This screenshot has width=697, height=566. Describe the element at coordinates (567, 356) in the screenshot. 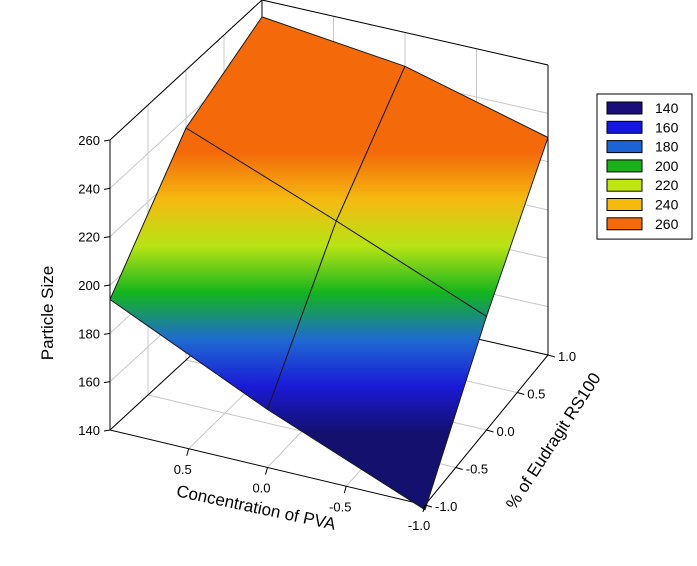

I see `y-tick-label: 1.0` at that location.